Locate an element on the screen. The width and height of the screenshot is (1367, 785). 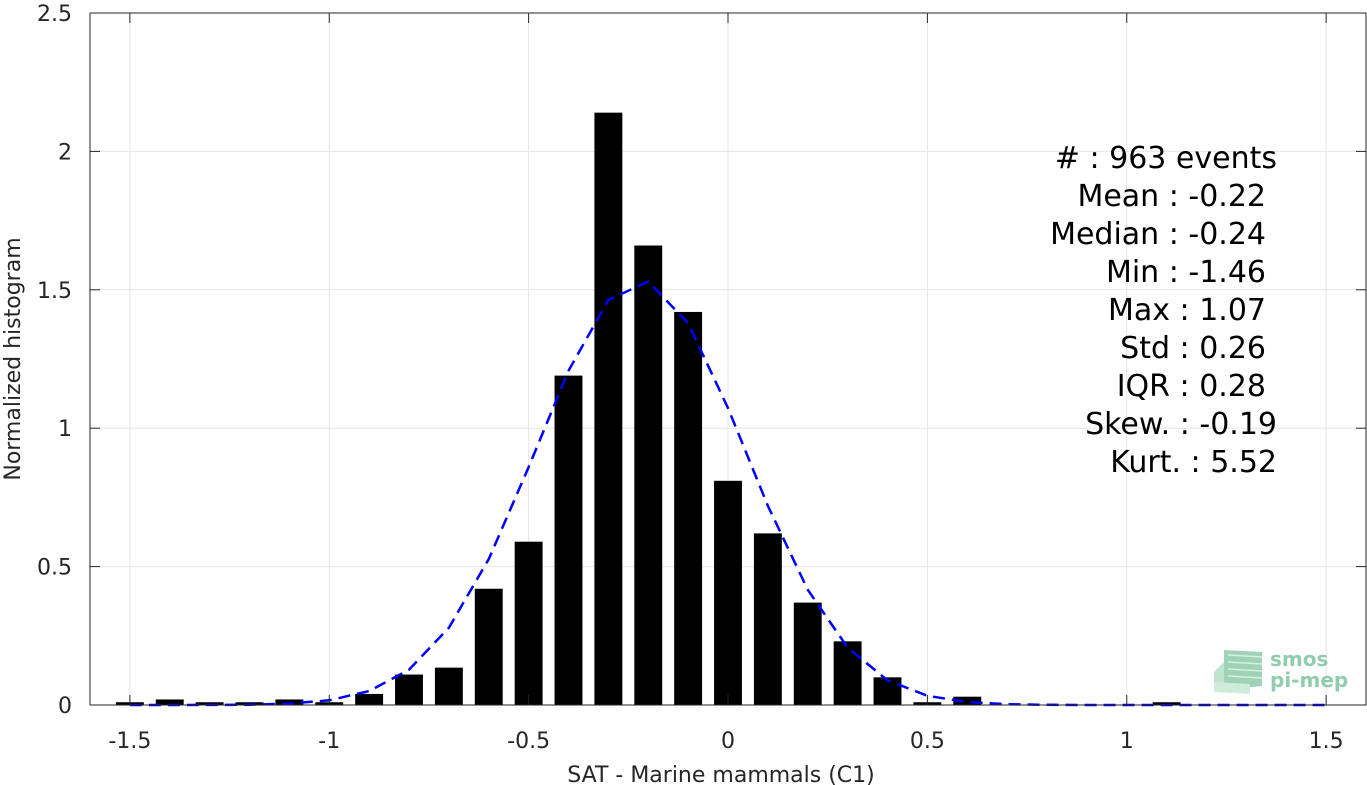
stat-skew: Skew. : -0.19 is located at coordinates (1181, 424).